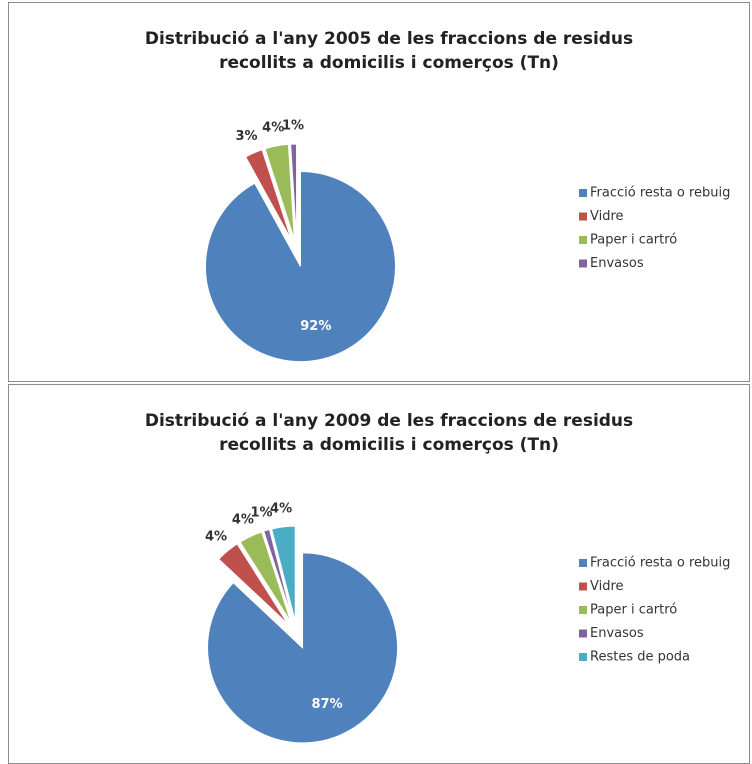 This screenshot has height=764, width=752. I want to click on data-label: 92%, so click(315, 326).